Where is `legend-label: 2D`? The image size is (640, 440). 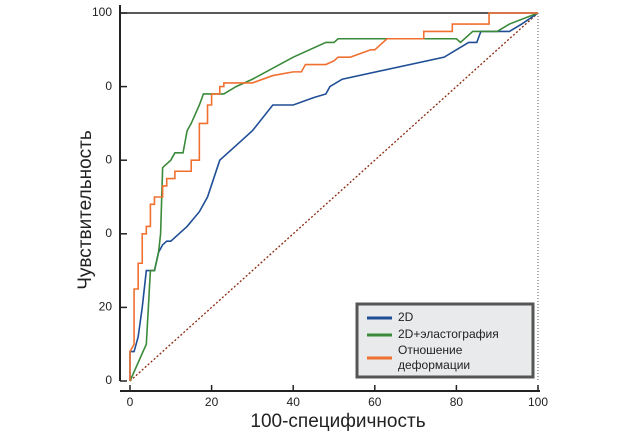 legend-label: 2D is located at coordinates (406, 317).